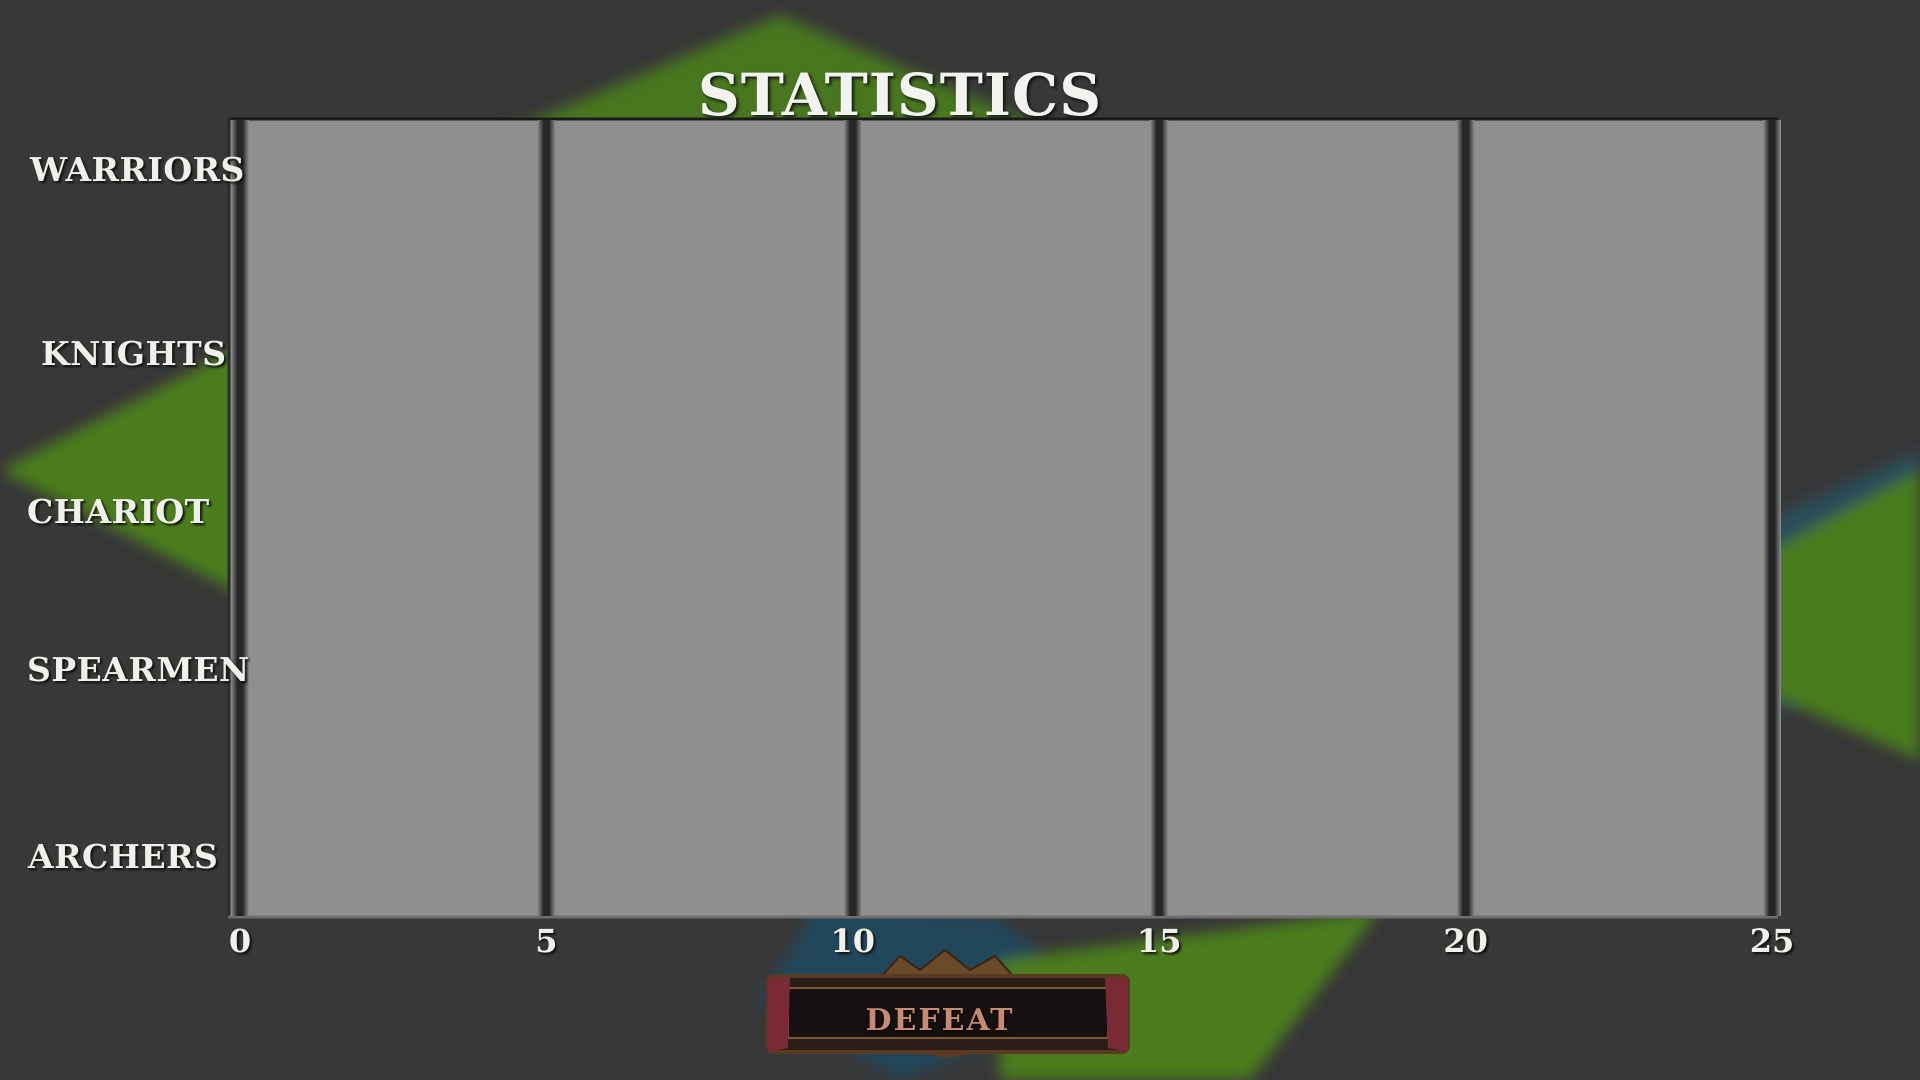 The image size is (1920, 1080). Describe the element at coordinates (940, 1020) in the screenshot. I see `defeat-label: DEFEAT` at that location.